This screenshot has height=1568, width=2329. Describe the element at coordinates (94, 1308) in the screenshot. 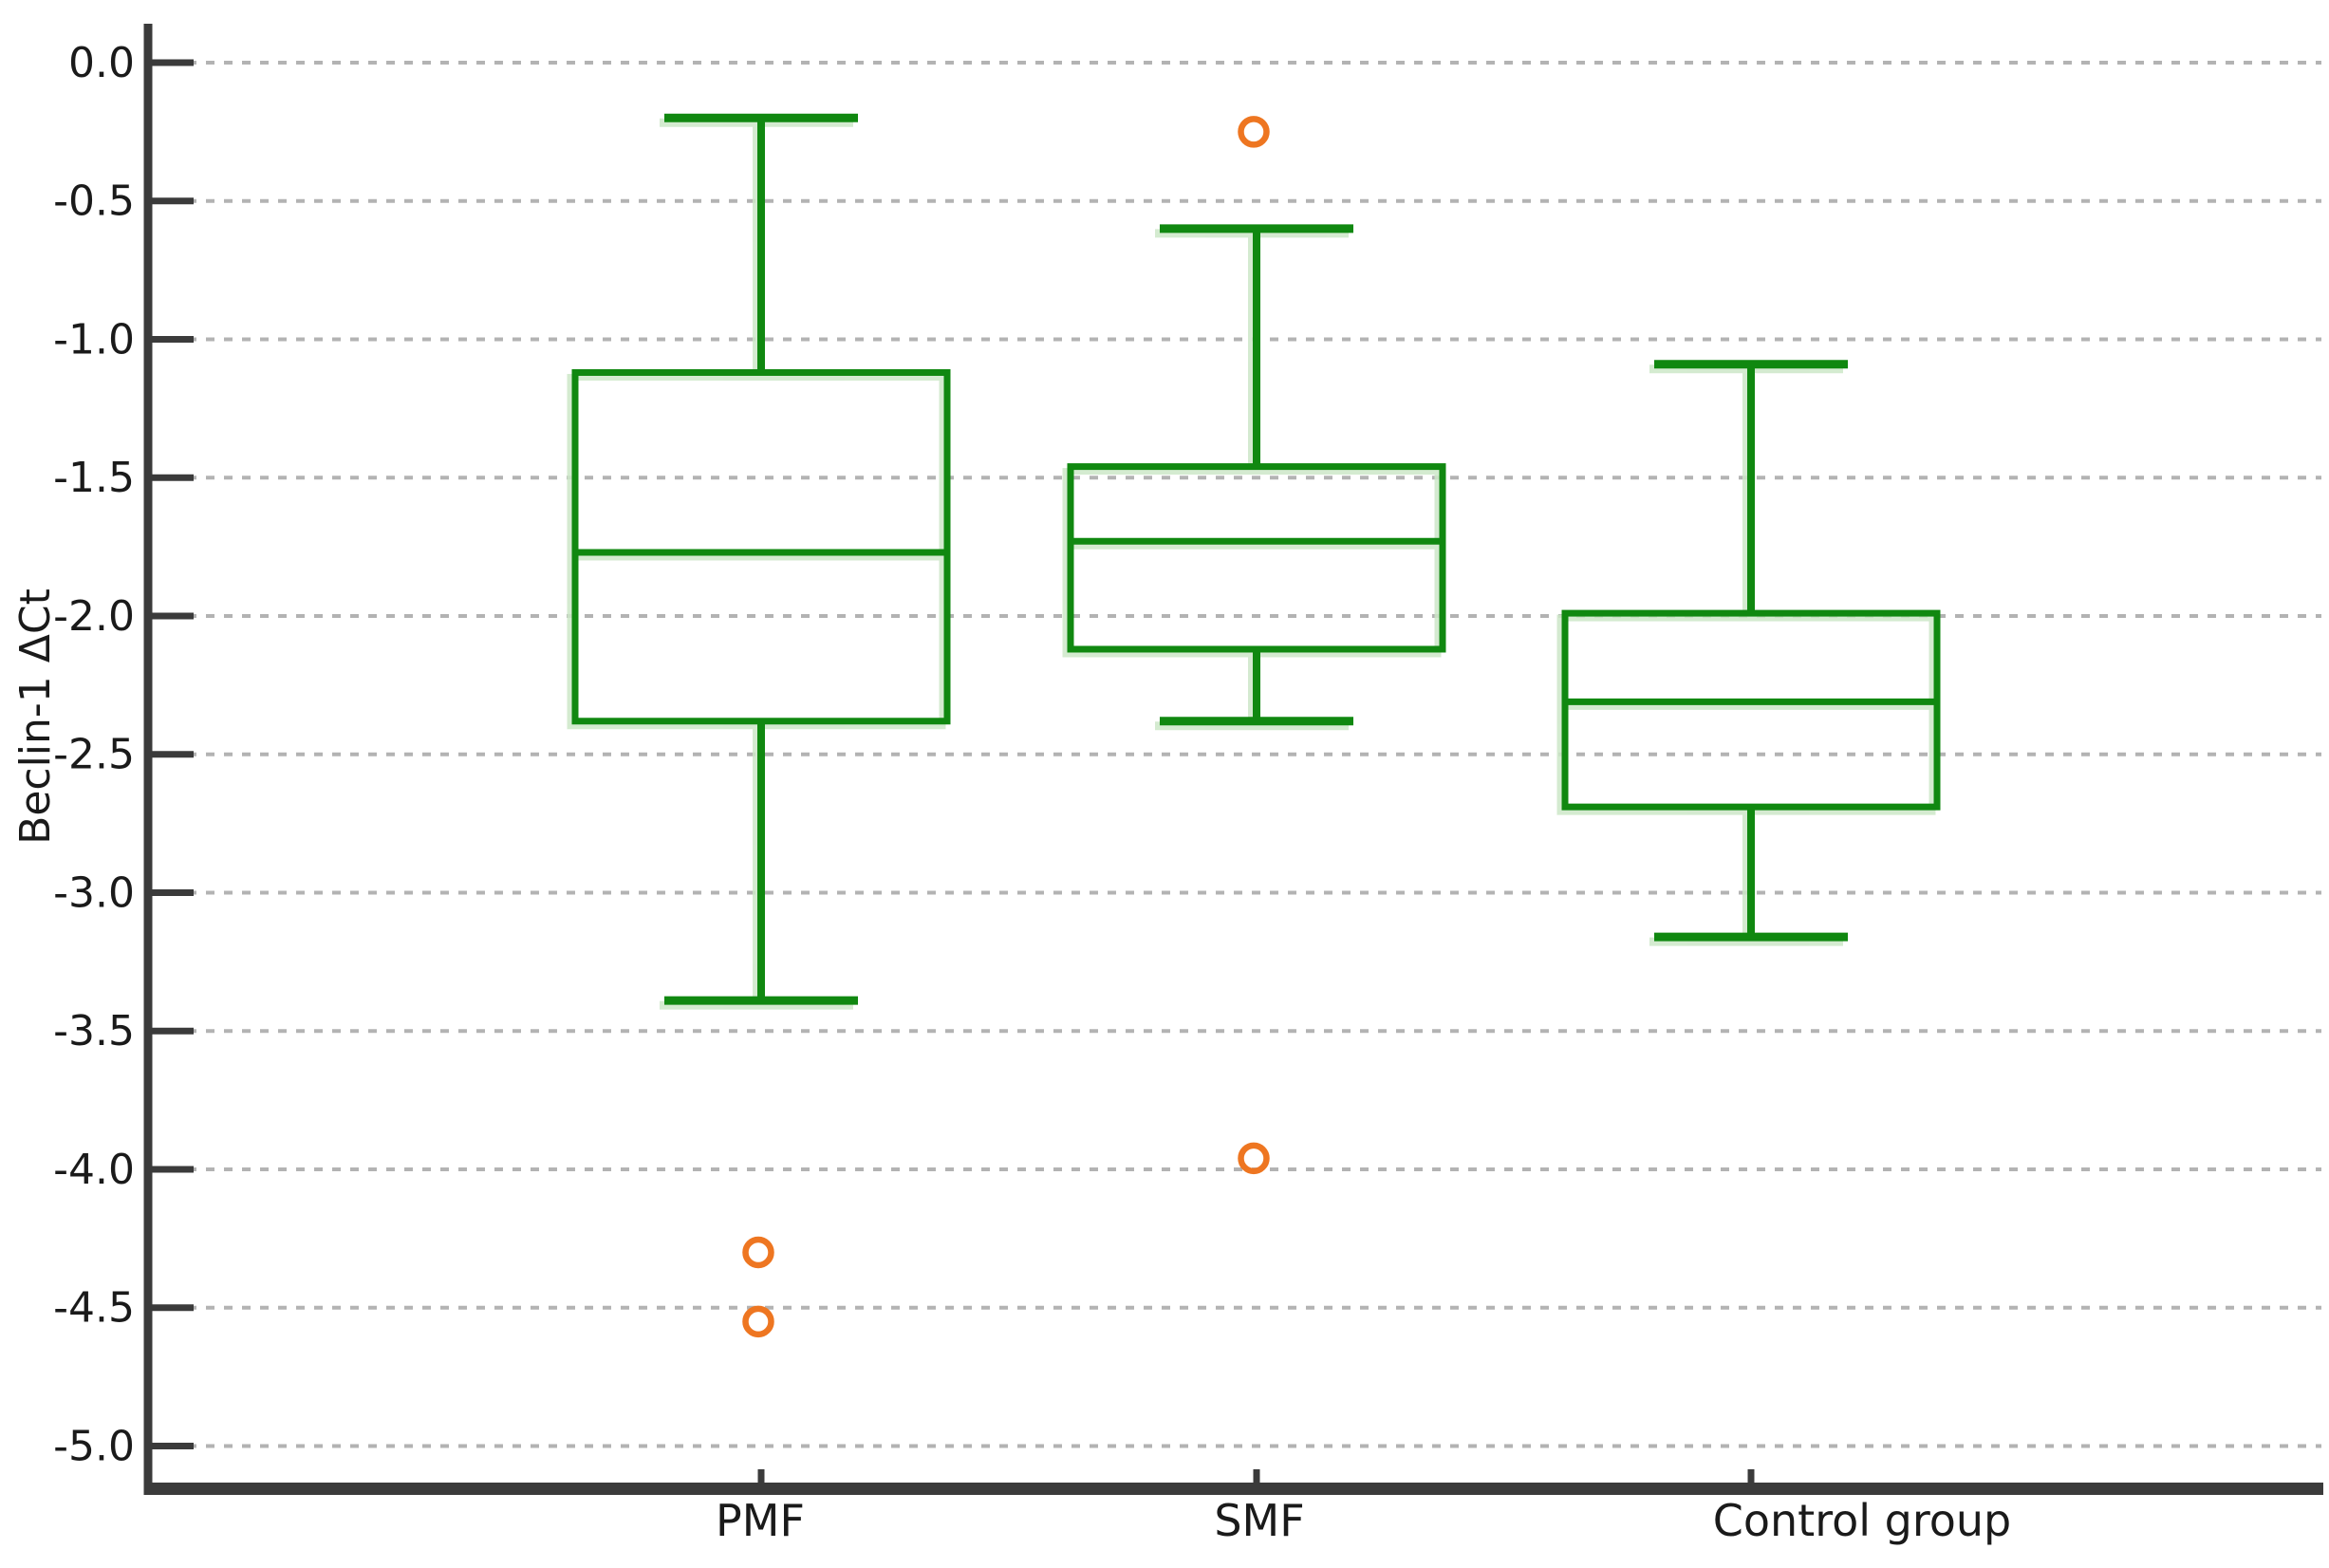

I see `y-tick-label: -4.5` at that location.